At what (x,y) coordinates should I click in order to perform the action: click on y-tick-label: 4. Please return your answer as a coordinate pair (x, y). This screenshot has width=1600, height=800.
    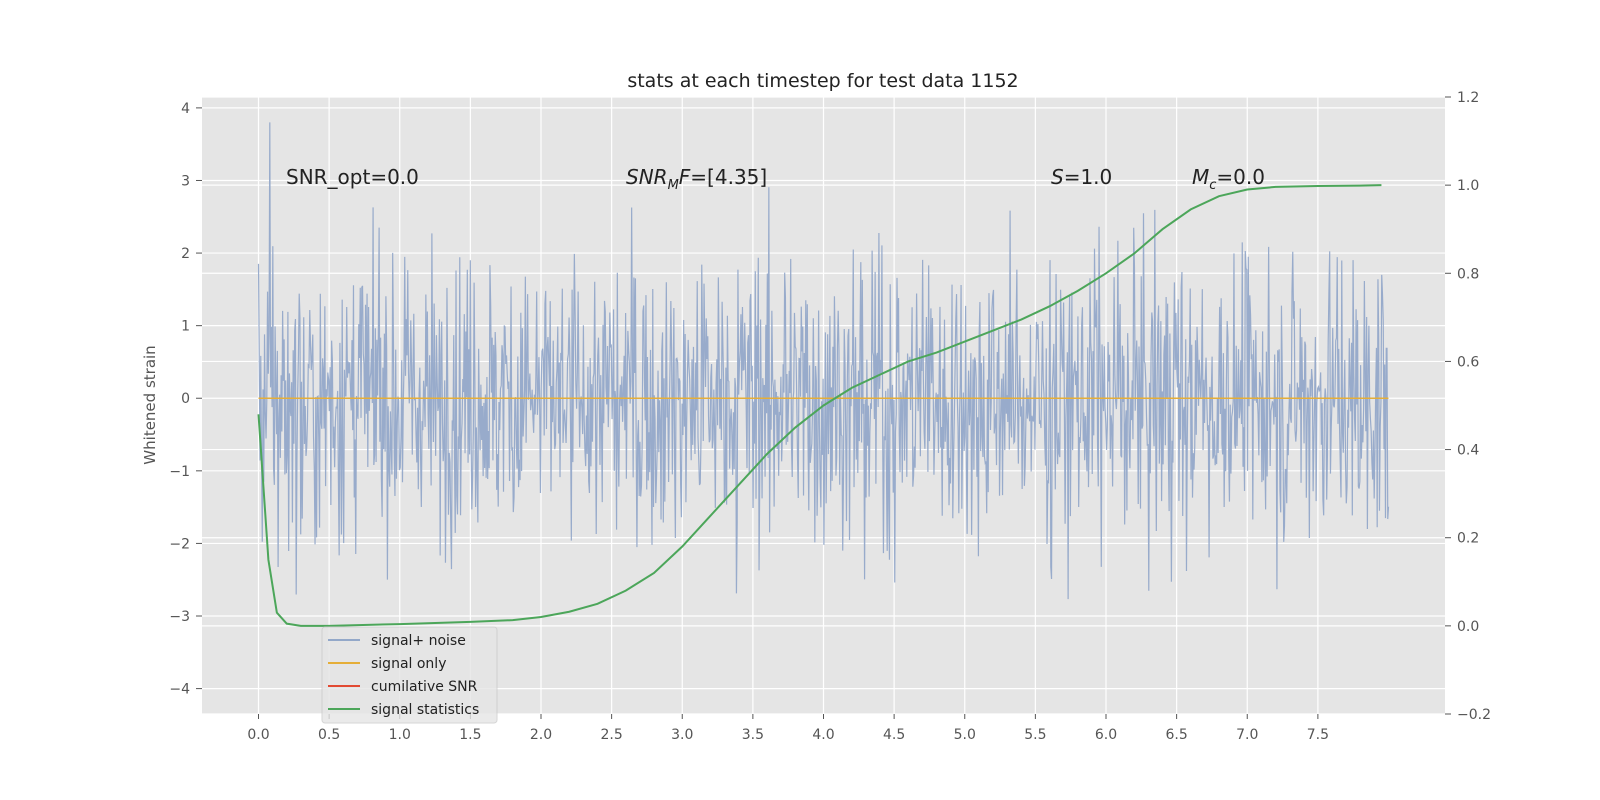
    Looking at the image, I should click on (185, 109).